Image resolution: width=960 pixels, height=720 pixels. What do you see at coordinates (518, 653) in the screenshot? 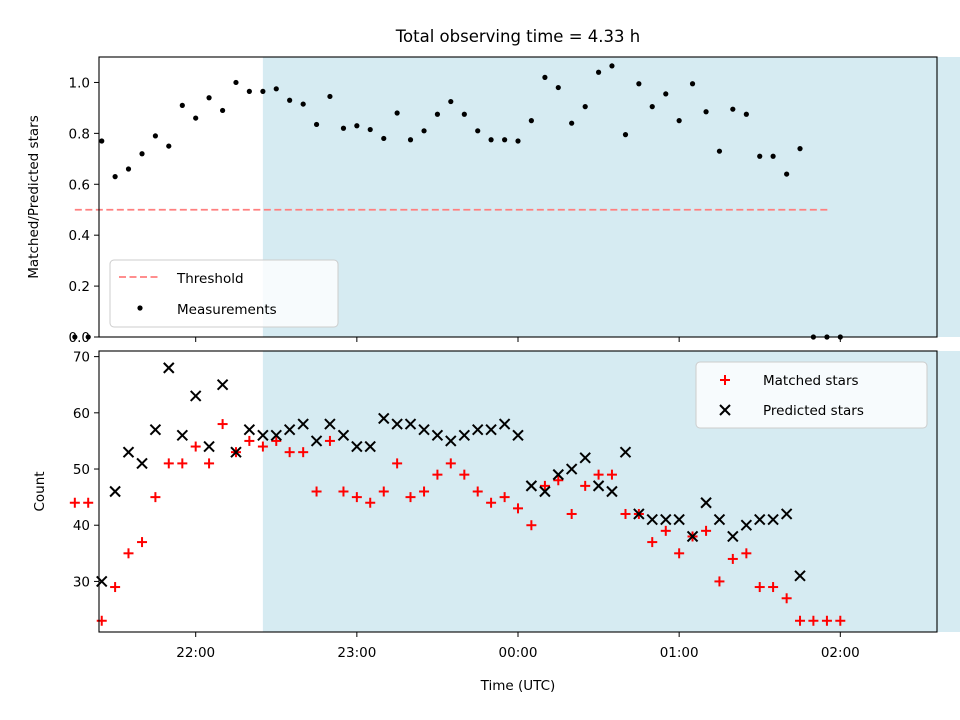
I see `bottom-x-tick-label: 00:00` at bounding box center [518, 653].